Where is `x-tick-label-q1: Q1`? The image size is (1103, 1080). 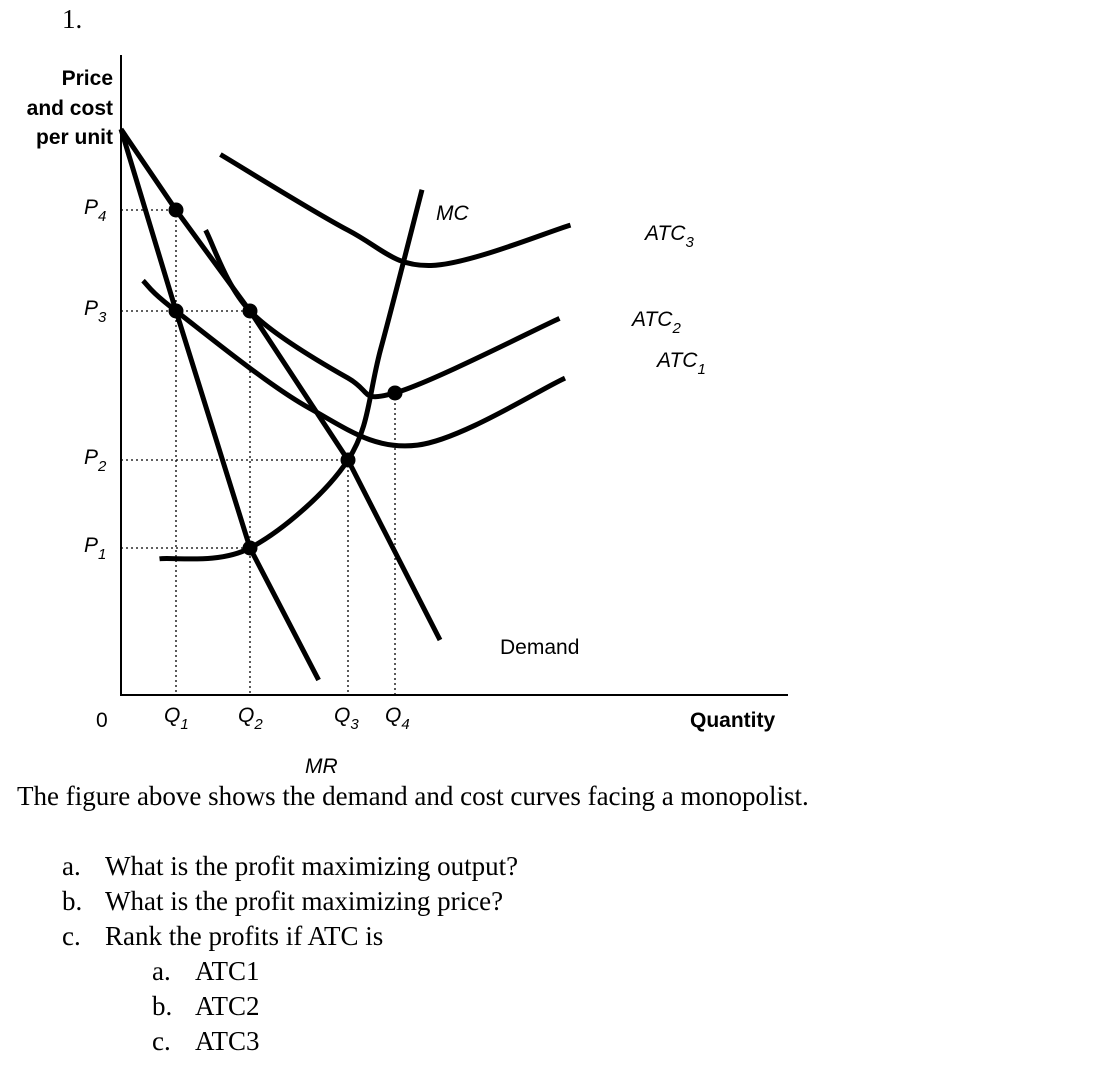 x-tick-label-q1: Q1 is located at coordinates (176, 718).